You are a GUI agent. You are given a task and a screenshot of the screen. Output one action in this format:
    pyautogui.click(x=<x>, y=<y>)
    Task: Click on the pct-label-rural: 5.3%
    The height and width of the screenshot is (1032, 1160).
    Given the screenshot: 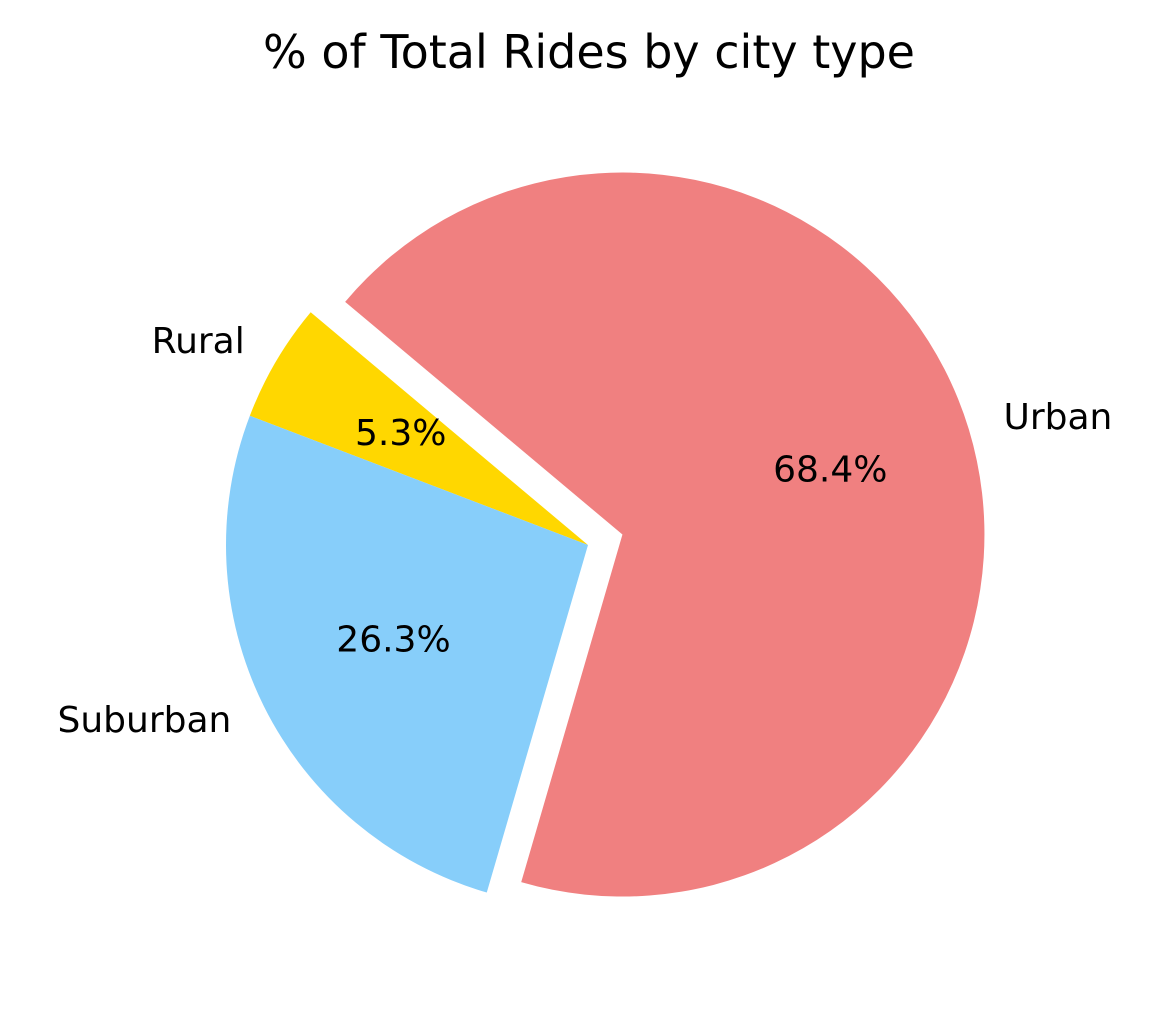 What is the action you would take?
    pyautogui.click(x=400, y=433)
    